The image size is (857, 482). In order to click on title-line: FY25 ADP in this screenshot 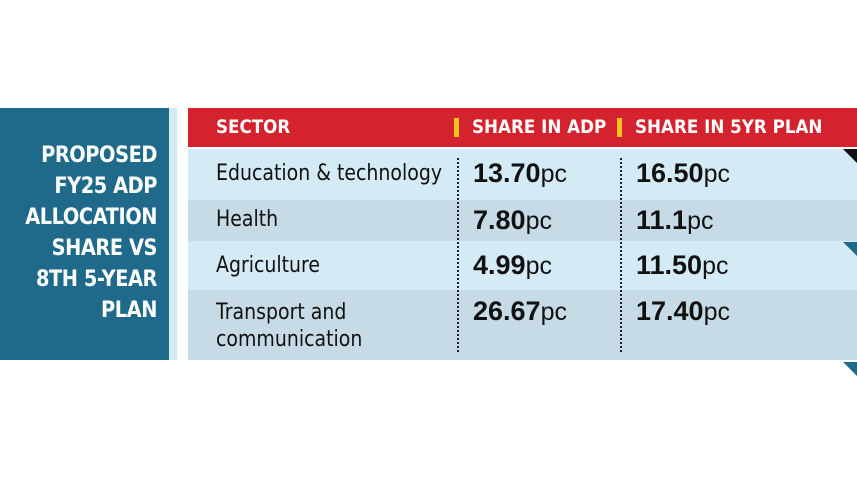, I will do `click(106, 186)`.